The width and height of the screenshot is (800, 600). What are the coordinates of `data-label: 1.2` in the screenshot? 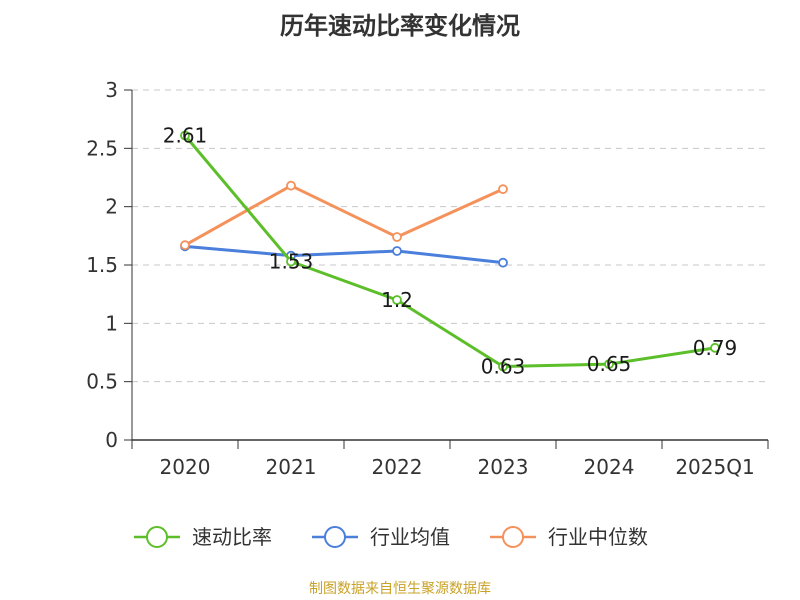 It's located at (397, 300).